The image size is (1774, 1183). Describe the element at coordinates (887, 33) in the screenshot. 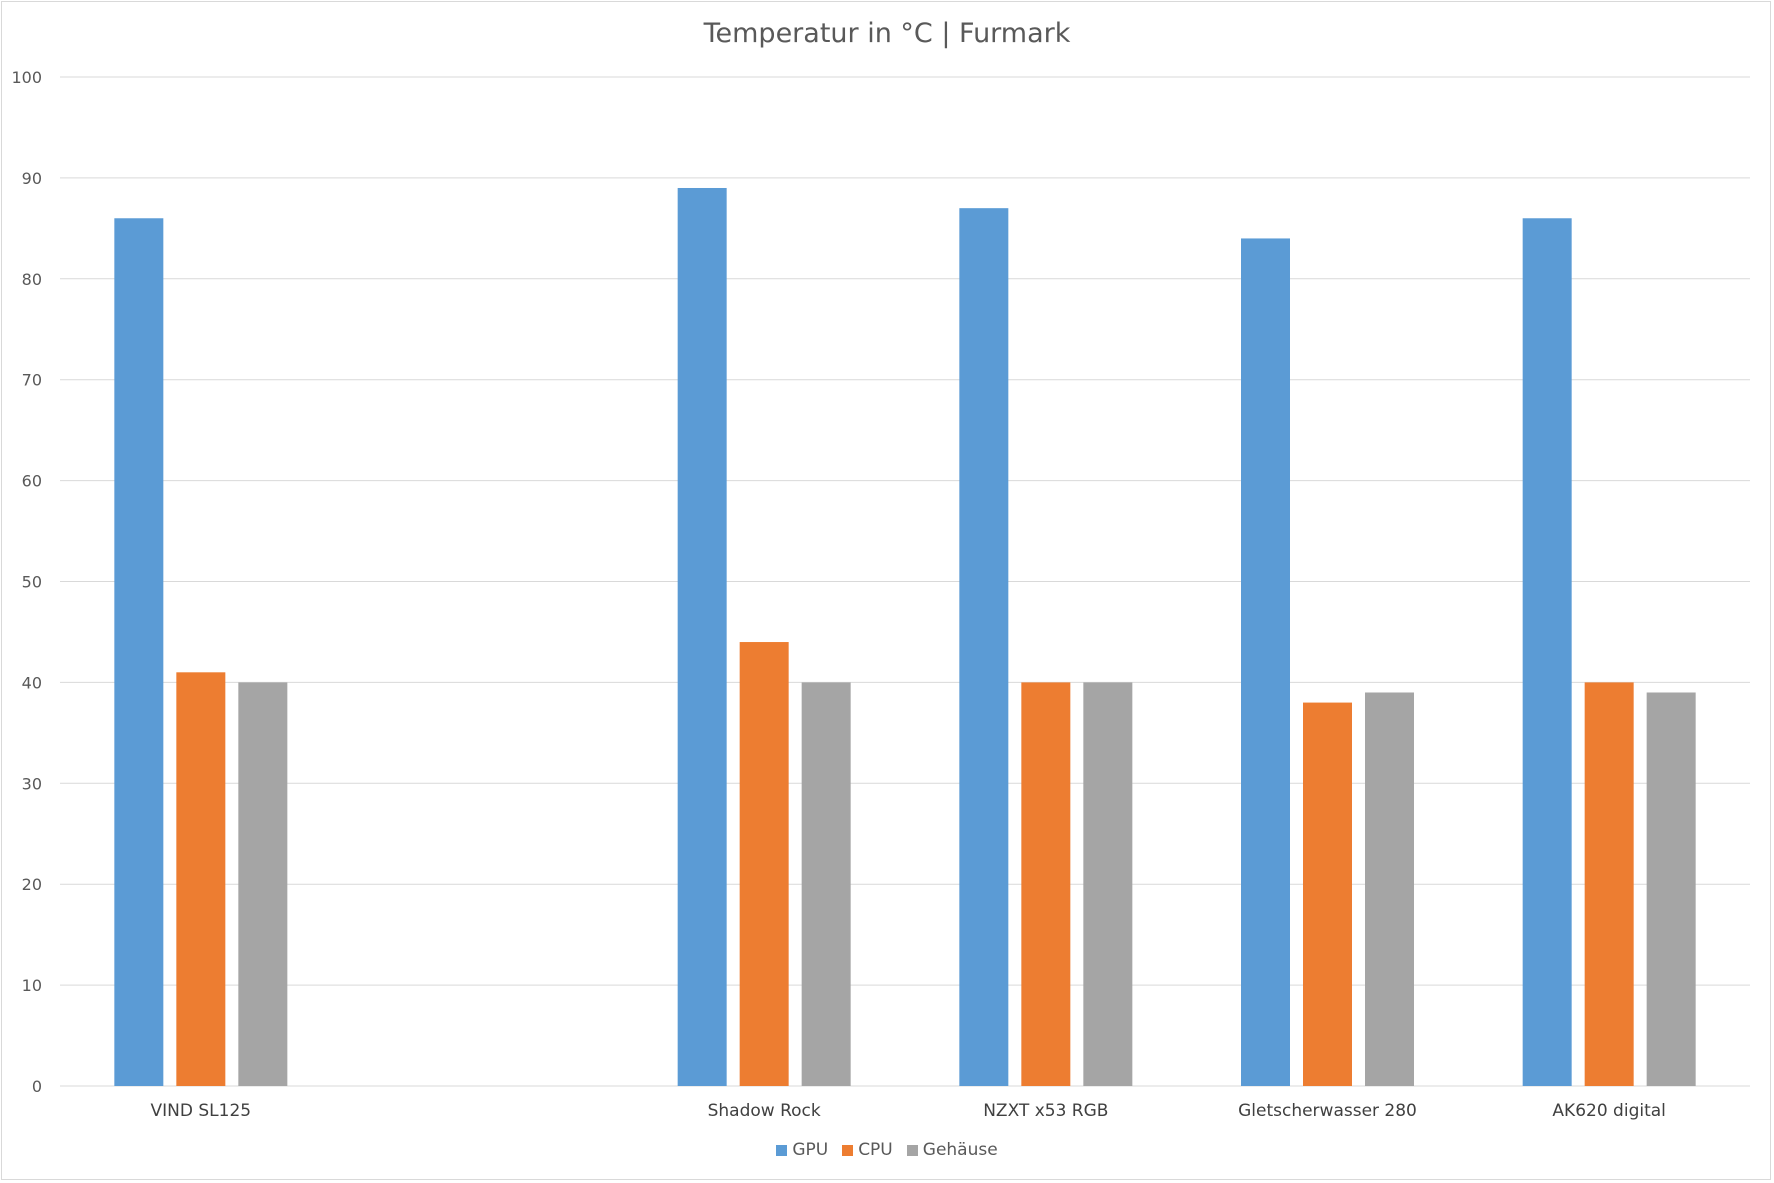

I see `chart-title: Temperatur in °C | Furmark` at that location.